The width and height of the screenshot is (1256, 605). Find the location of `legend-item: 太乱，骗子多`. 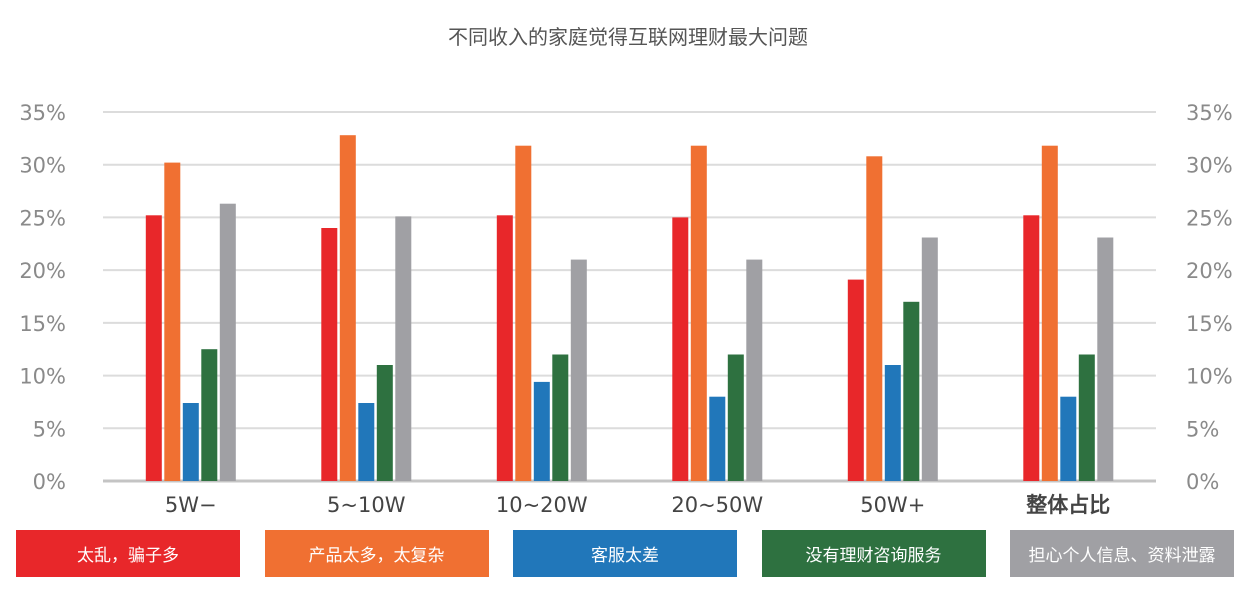

legend-item: 太乱，骗子多 is located at coordinates (128, 553).